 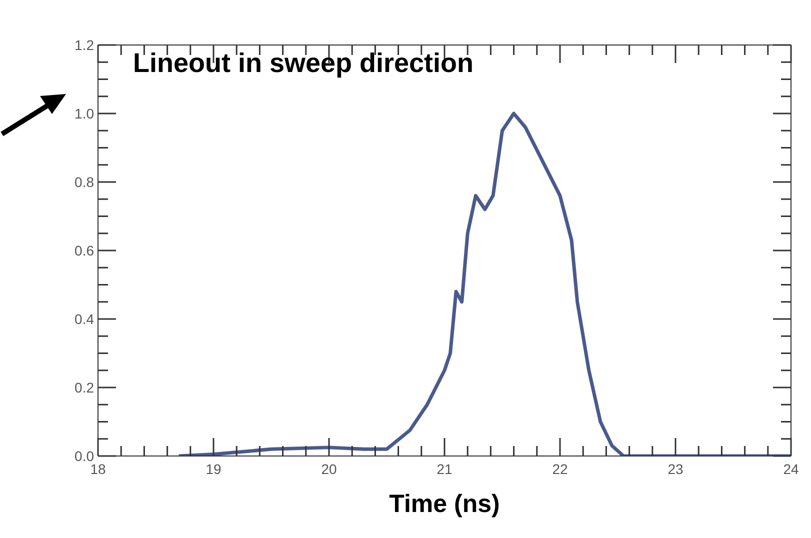 What do you see at coordinates (329, 469) in the screenshot?
I see `x-tick-label: 20` at bounding box center [329, 469].